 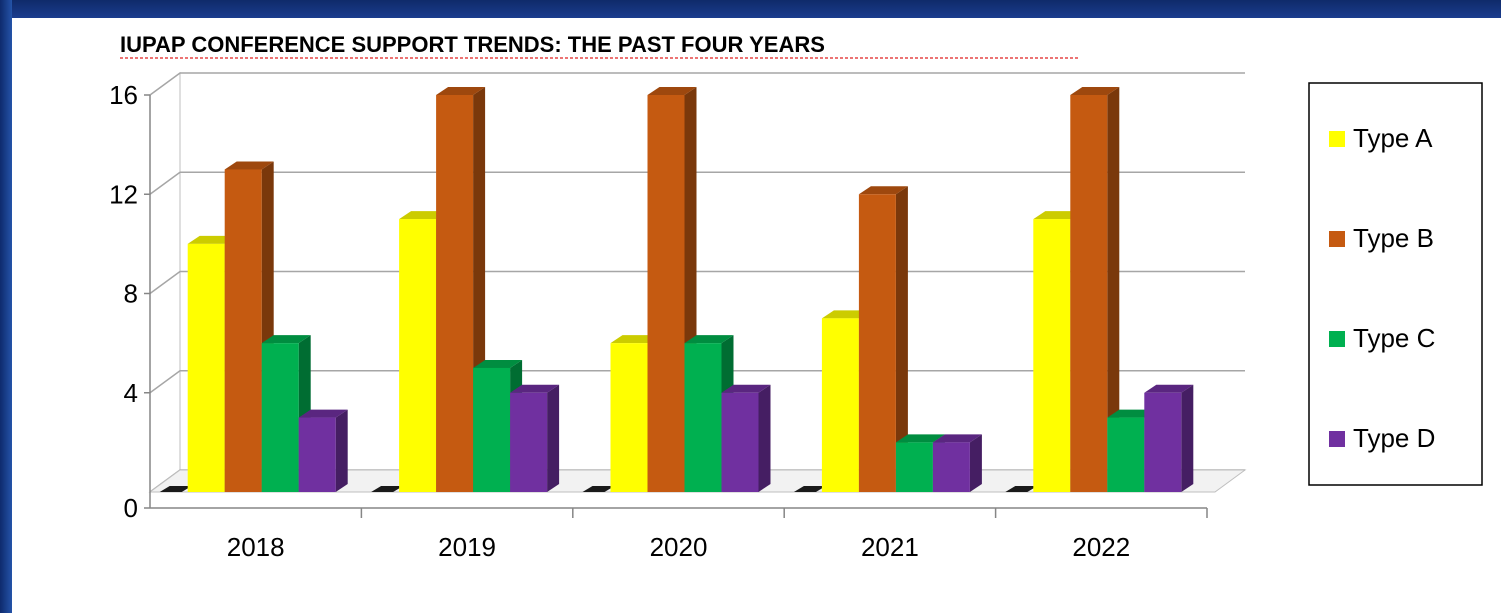 What do you see at coordinates (920, 438) in the screenshot?
I see `bar-top-type-c-2021` at bounding box center [920, 438].